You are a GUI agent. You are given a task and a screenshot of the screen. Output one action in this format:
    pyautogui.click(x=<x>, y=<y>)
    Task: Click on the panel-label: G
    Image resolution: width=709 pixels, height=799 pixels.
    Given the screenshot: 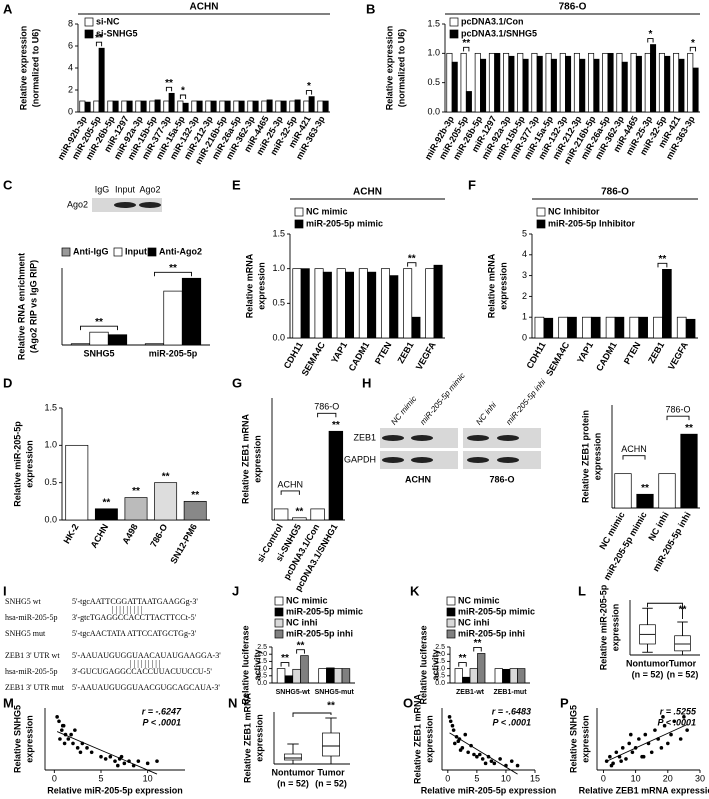 What is the action you would take?
    pyautogui.click(x=237, y=382)
    